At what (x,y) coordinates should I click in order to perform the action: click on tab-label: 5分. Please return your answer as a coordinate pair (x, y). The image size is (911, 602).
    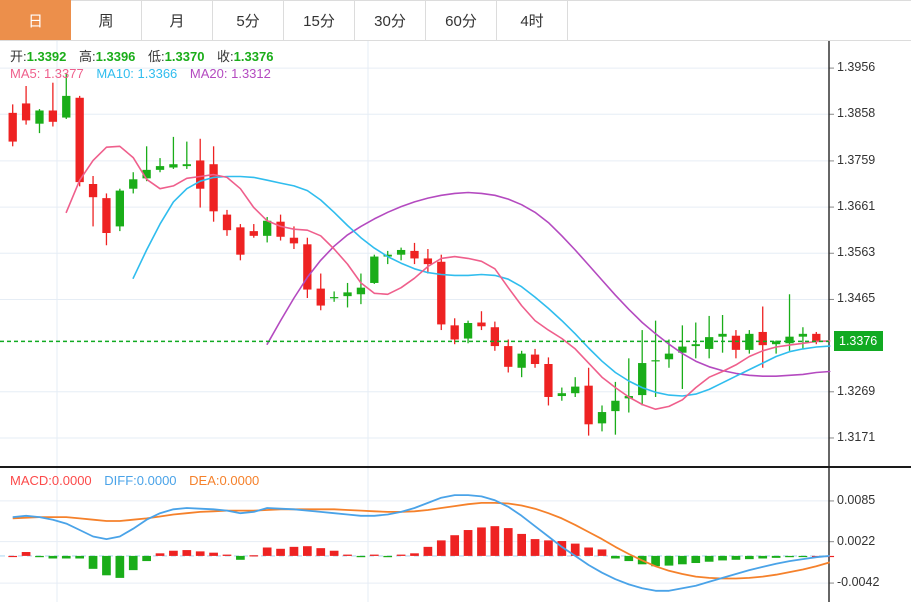
    Looking at the image, I should click on (248, 21).